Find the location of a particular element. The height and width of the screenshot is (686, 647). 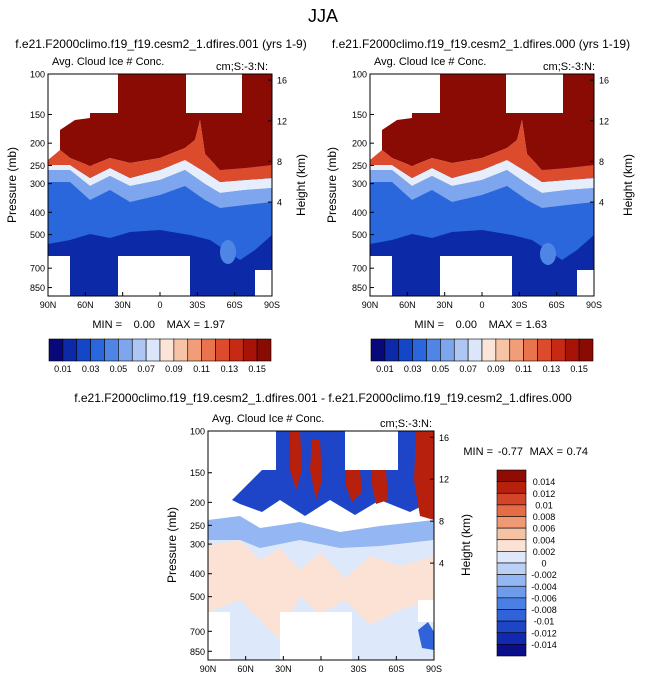

diff-panel-colorbar-label: -0.014 is located at coordinates (544, 645).